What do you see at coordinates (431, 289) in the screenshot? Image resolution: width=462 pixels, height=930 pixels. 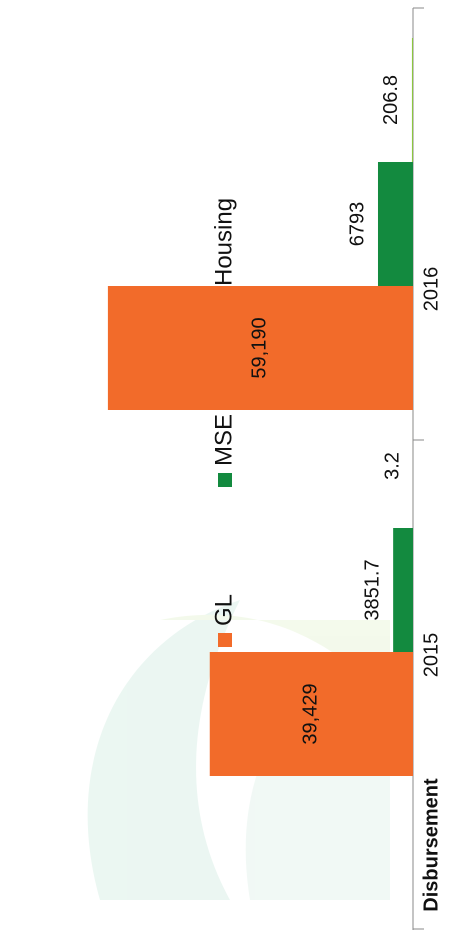 I see `x-tick-label: 2016` at bounding box center [431, 289].